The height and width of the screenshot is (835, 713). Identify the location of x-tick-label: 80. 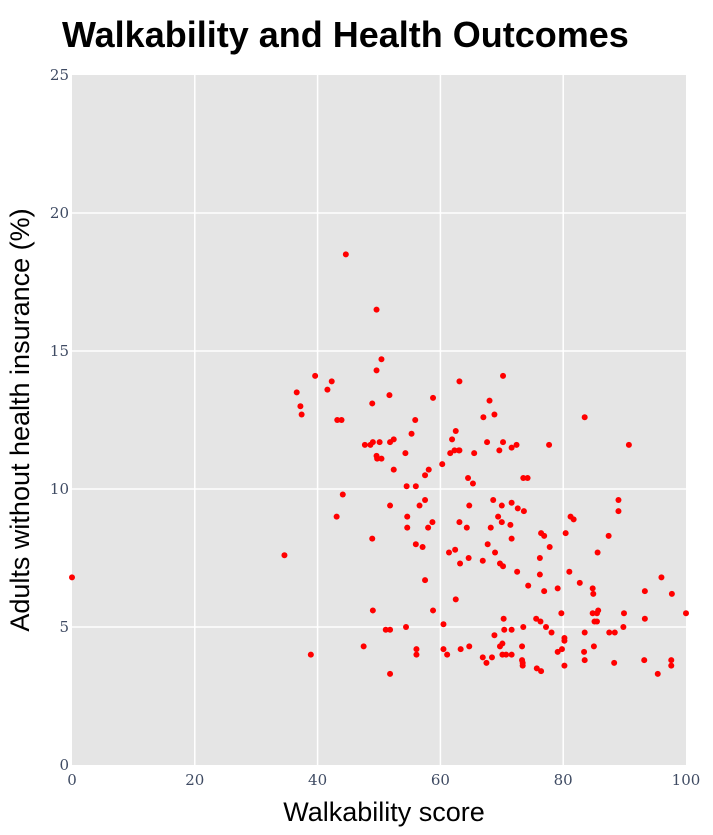
(563, 780).